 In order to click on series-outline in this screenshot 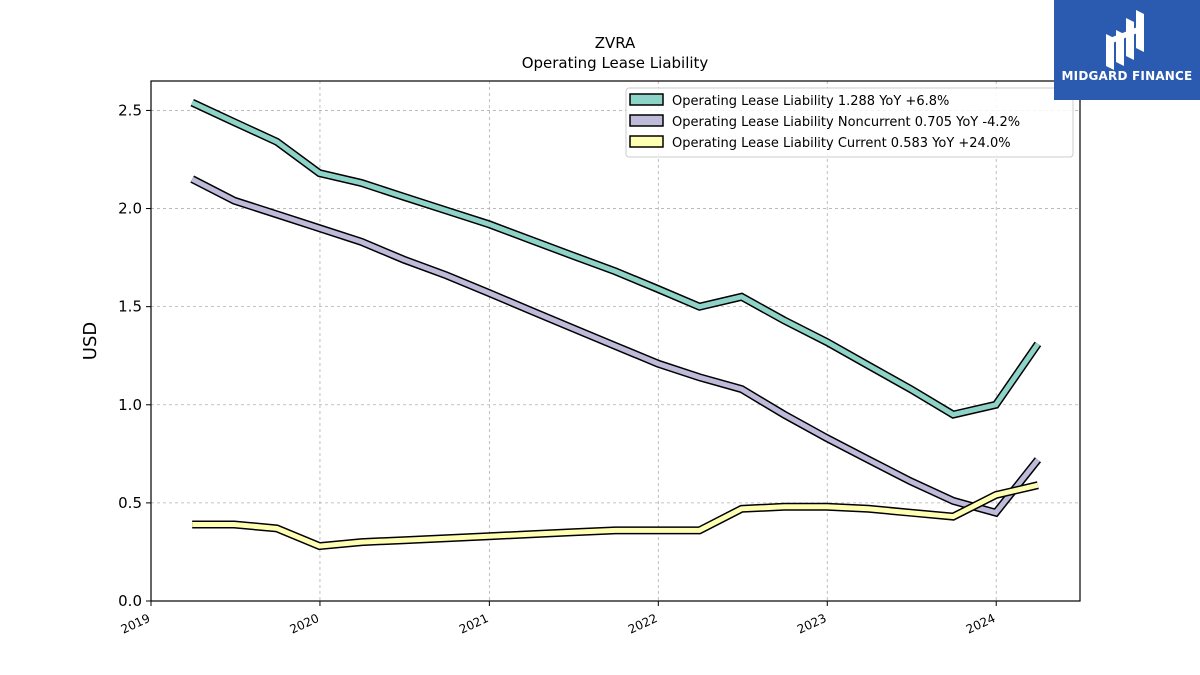, I will do `click(615, 516)`.